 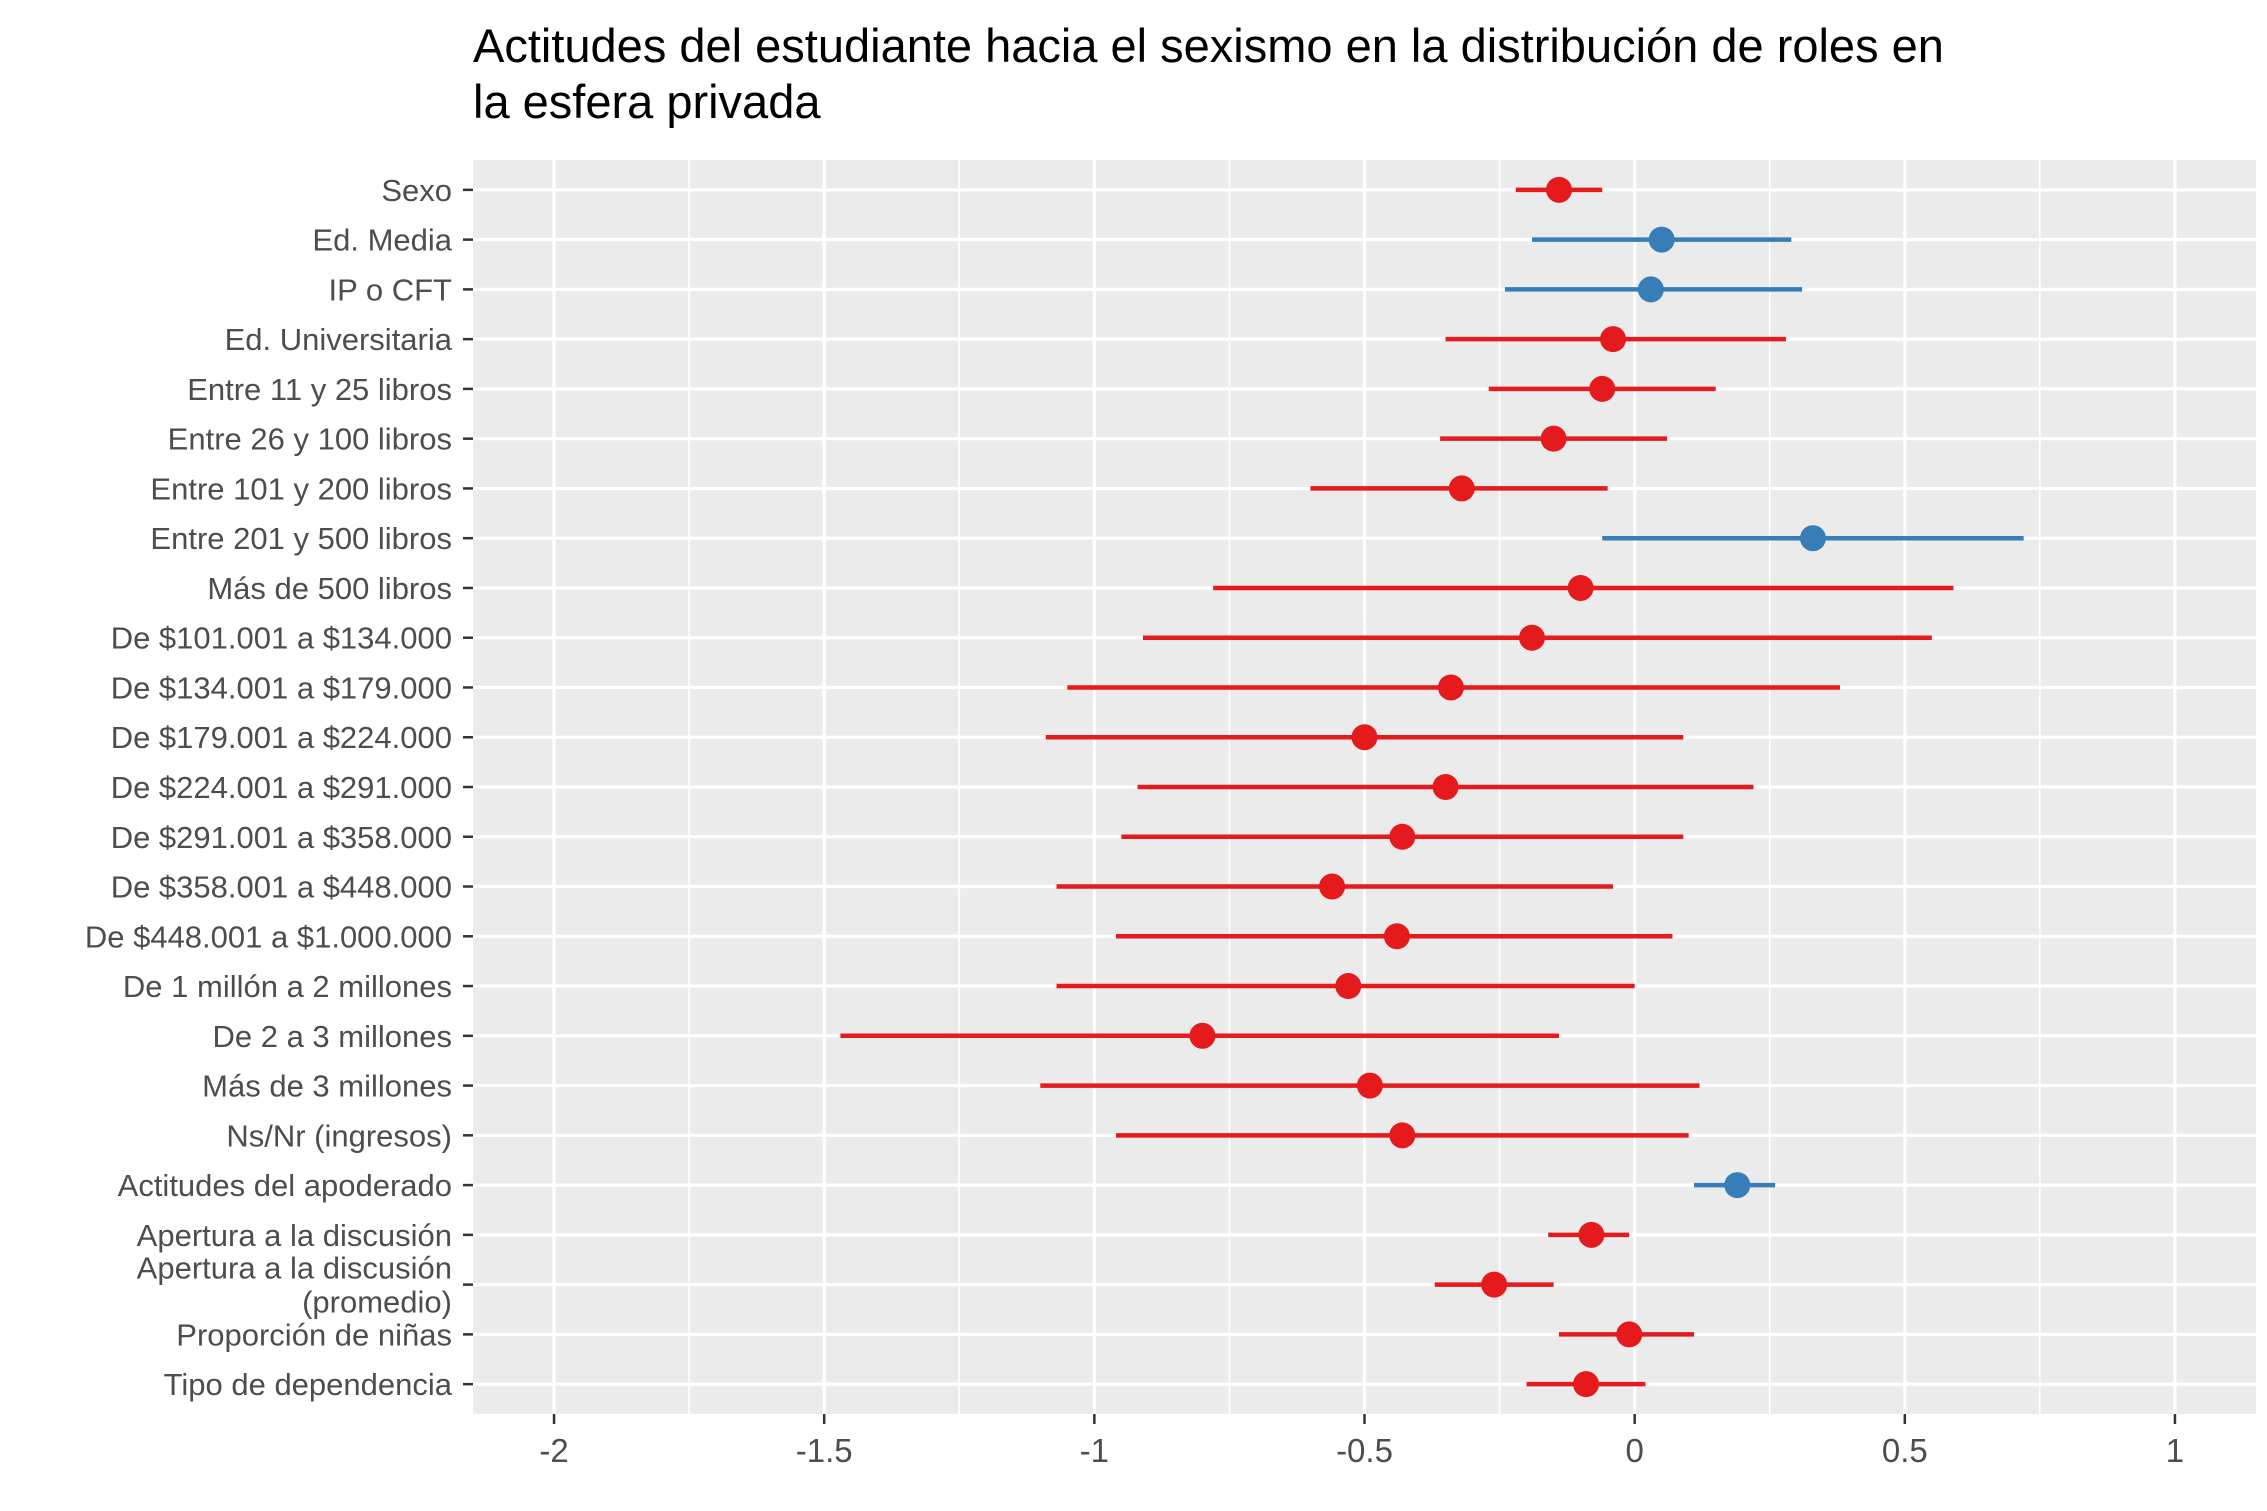 I want to click on y-tick-label: Más de 500 libros, so click(x=329, y=588).